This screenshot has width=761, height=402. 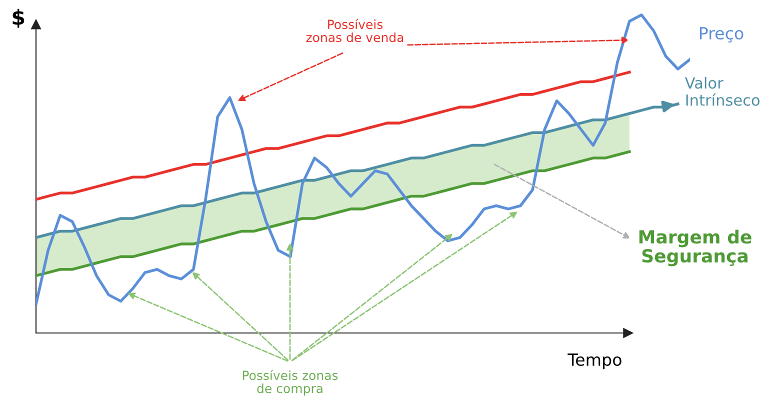 What do you see at coordinates (355, 30) in the screenshot?
I see `annotation: Possíveis zonas de venda` at bounding box center [355, 30].